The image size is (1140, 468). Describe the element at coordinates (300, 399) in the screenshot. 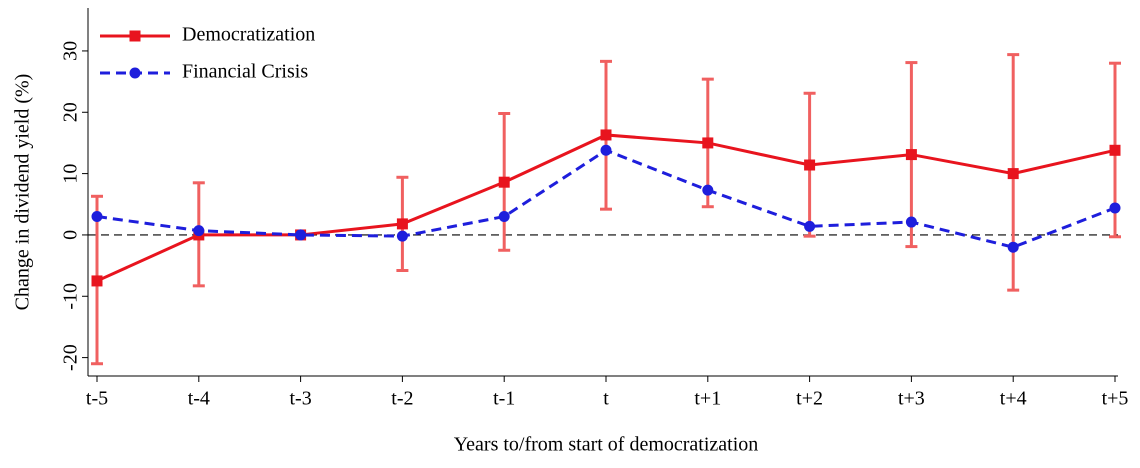

I see `x-tick-label: t-3` at that location.